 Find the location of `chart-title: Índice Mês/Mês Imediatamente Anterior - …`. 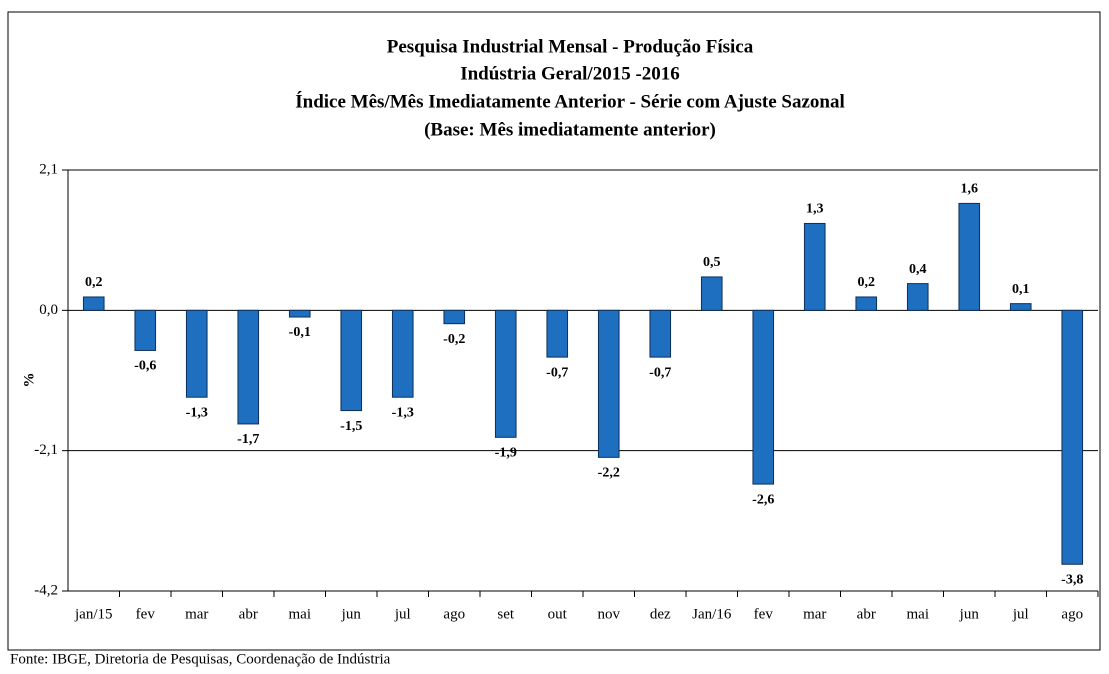

chart-title: Índice Mês/Mês Imediatamente Anterior - … is located at coordinates (570, 101).